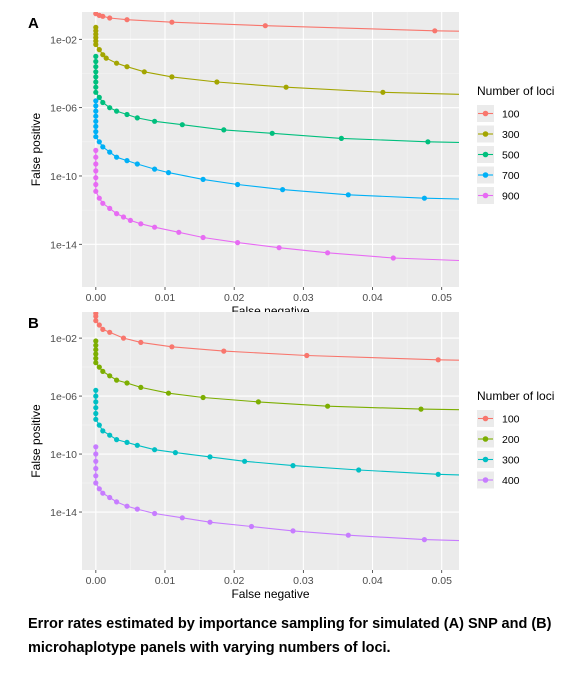 This screenshot has width=580, height=674. Describe the element at coordinates (63, 245) in the screenshot. I see `y-tick-label: 1e-14` at that location.